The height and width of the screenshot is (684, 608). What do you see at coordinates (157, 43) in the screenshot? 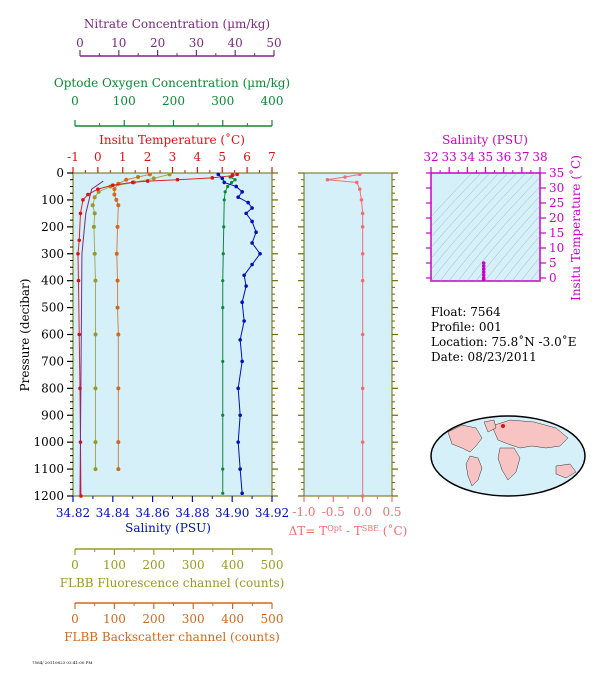
I see `tick-label: 20` at bounding box center [157, 43].